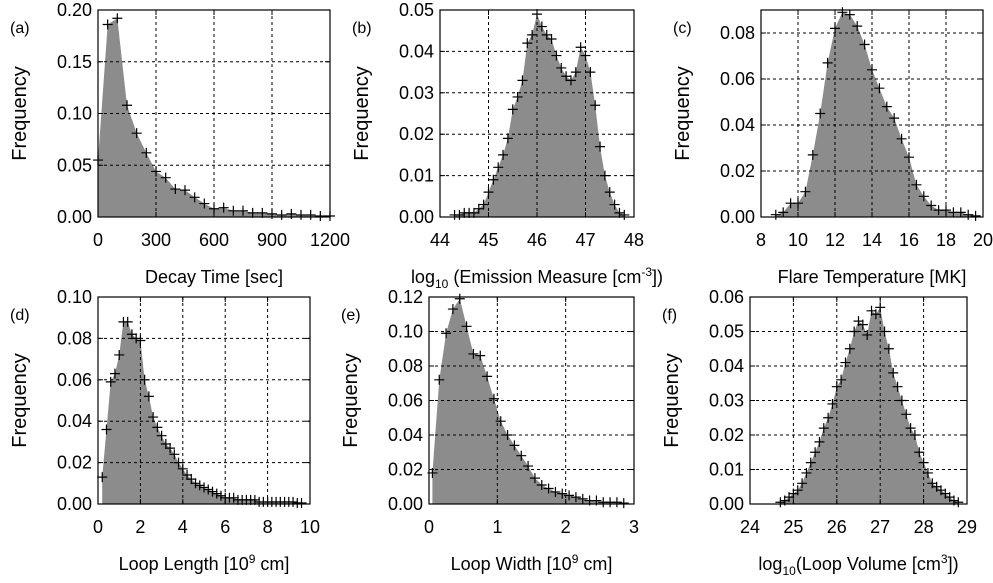 The image size is (993, 583). I want to click on x-axis-label-main: Loop Length [10, so click(184, 564).